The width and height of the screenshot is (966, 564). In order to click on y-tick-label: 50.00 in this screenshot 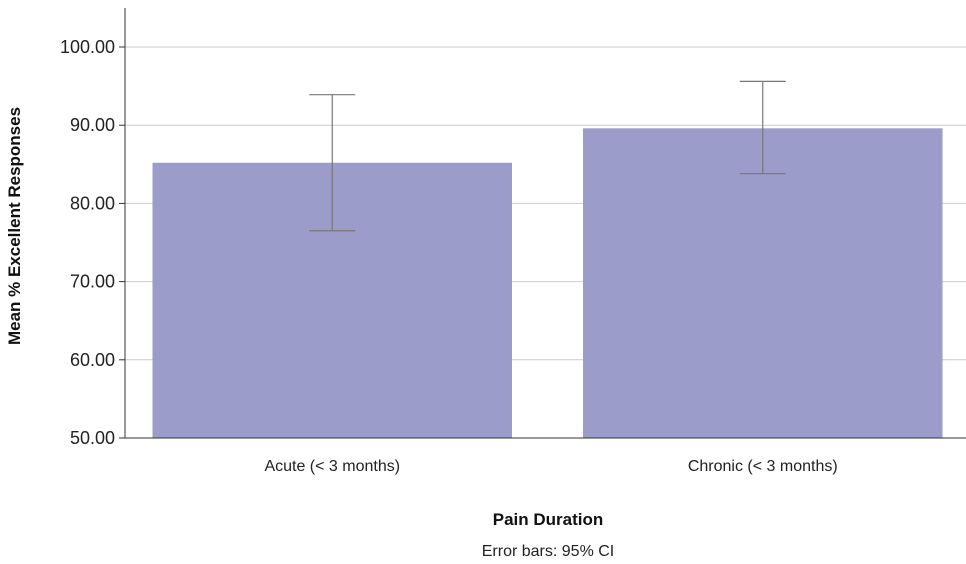, I will do `click(92, 438)`.